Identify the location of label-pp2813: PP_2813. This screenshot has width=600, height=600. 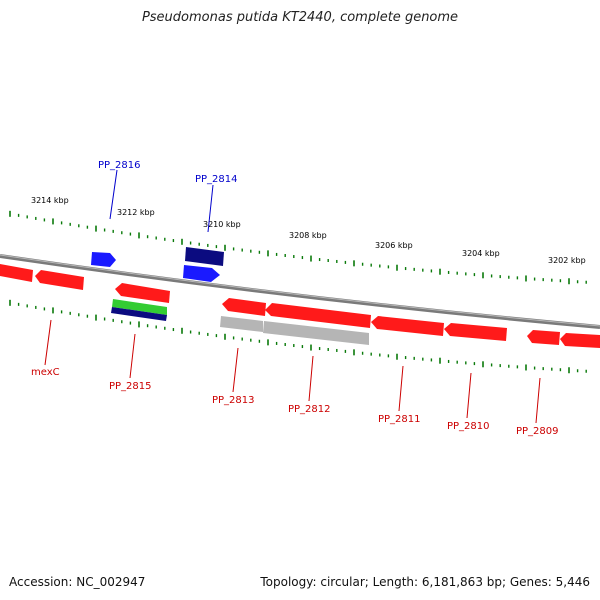
(233, 400).